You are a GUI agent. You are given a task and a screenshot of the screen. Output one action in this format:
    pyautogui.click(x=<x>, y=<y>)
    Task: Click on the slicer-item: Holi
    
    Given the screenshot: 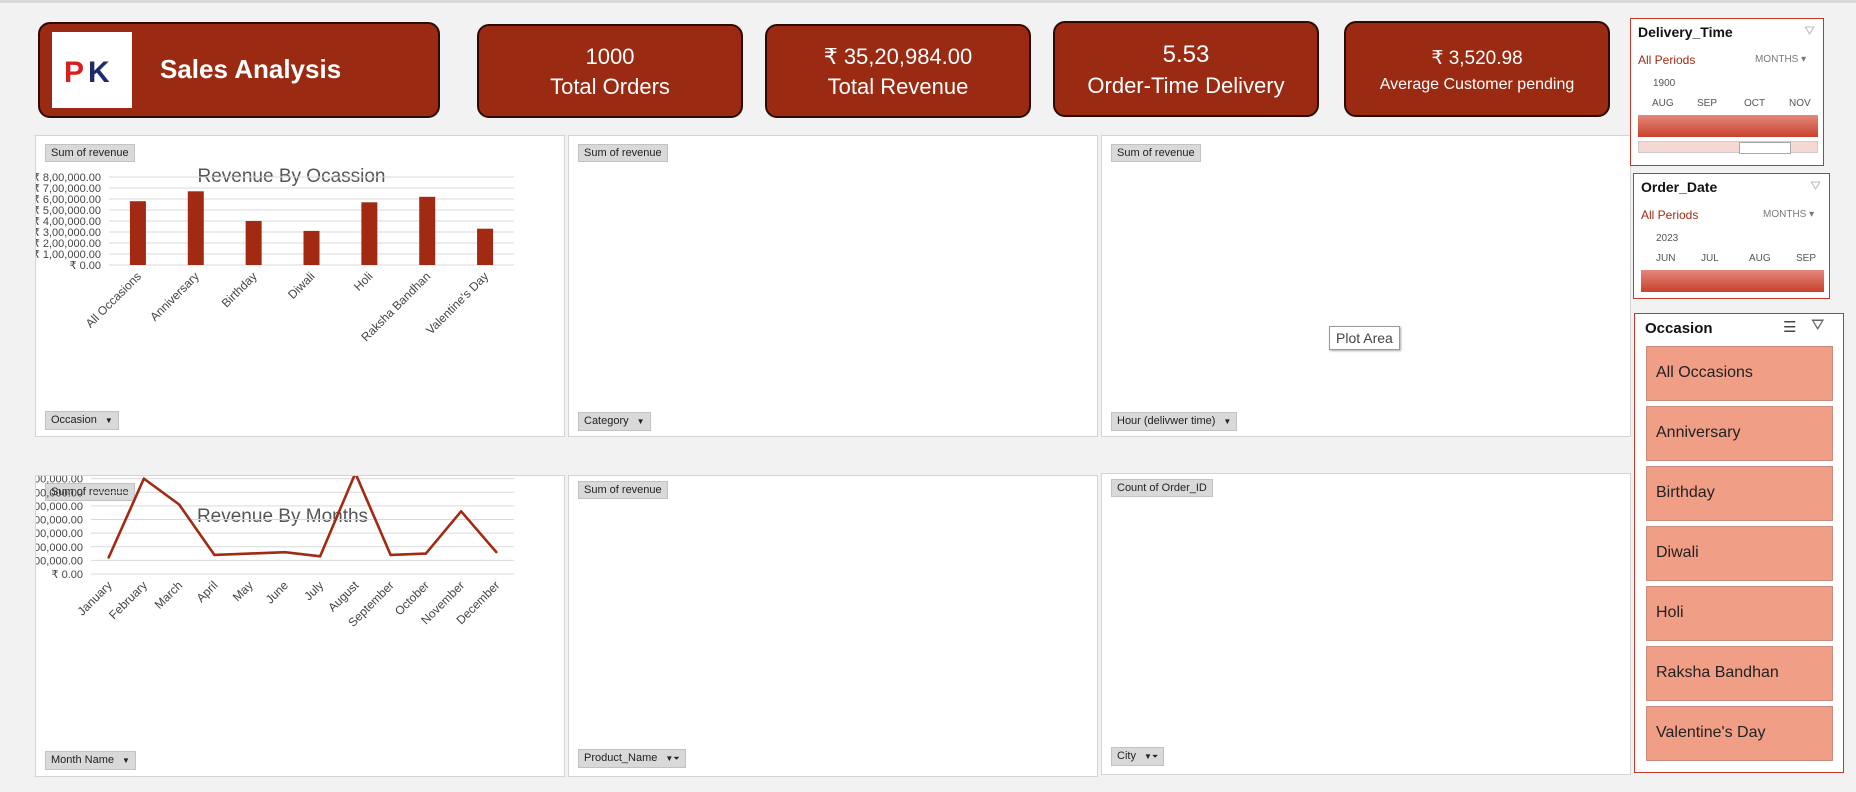 What is the action you would take?
    pyautogui.click(x=1739, y=613)
    